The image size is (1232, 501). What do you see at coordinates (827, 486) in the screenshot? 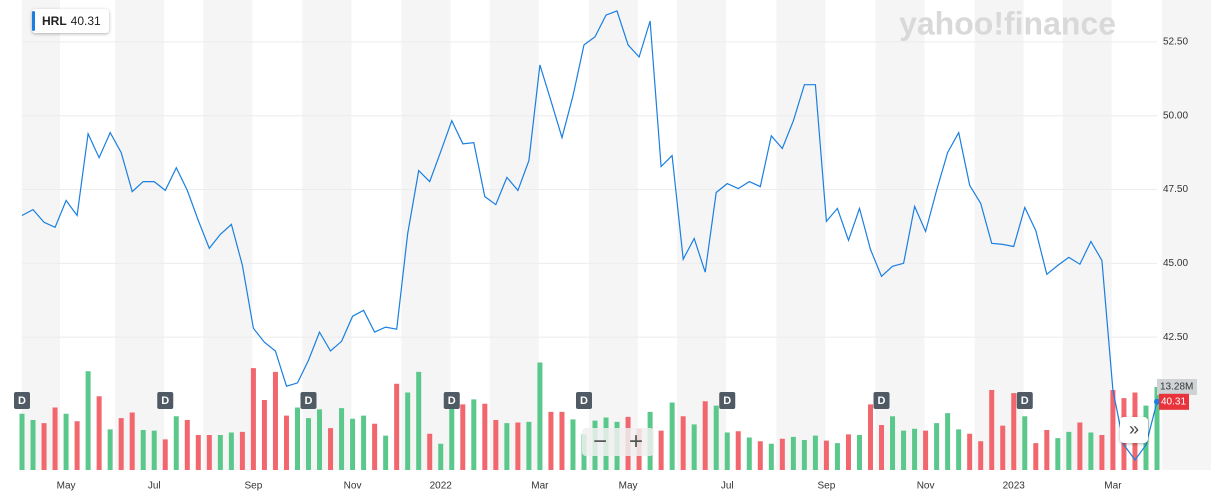
I see `x-tick-label: Sep` at bounding box center [827, 486].